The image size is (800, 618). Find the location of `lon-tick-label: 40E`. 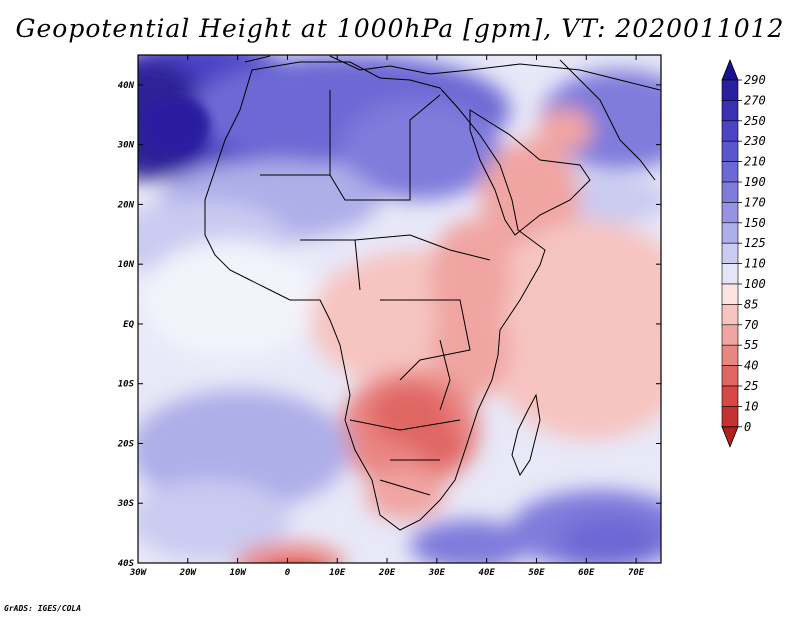

lon-tick-label: 40E is located at coordinates (487, 573).